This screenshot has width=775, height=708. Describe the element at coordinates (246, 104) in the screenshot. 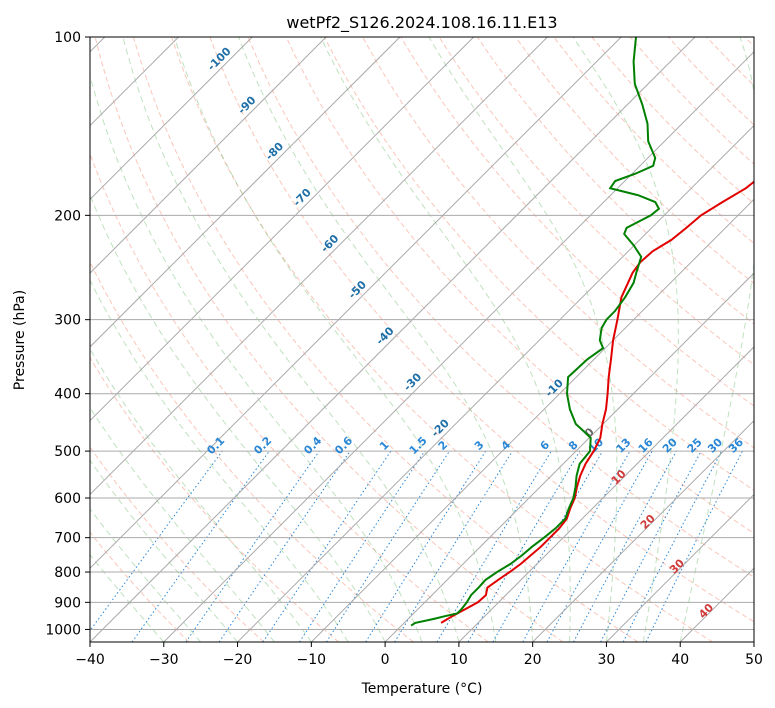

I see `adiabat-label: -90` at that location.